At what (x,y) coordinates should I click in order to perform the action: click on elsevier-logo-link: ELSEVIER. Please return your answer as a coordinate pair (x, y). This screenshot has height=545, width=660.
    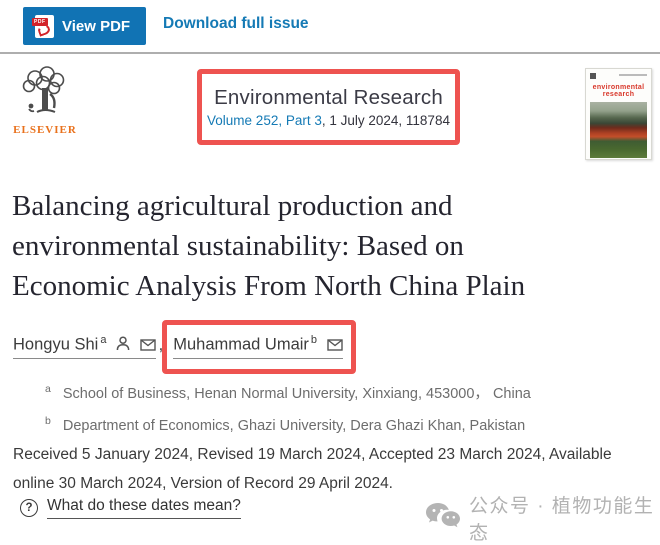
    Looking at the image, I should click on (45, 101).